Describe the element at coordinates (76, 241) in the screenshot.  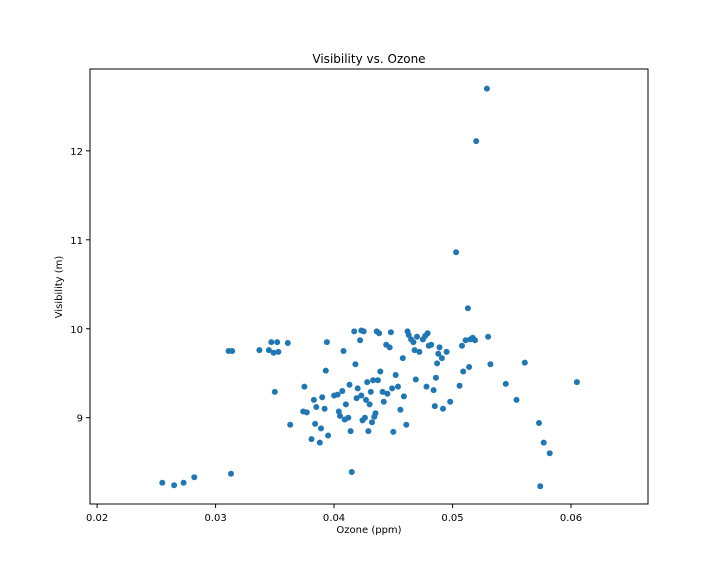
I see `y-tick-label: 11` at that location.